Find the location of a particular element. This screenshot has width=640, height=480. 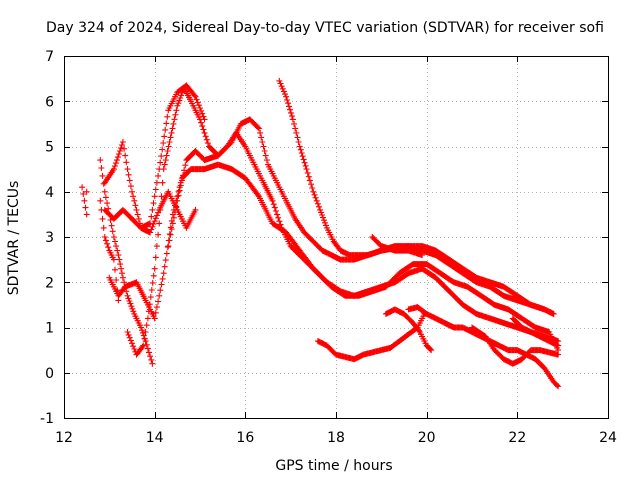

x-tick-label: 24 is located at coordinates (608, 438).